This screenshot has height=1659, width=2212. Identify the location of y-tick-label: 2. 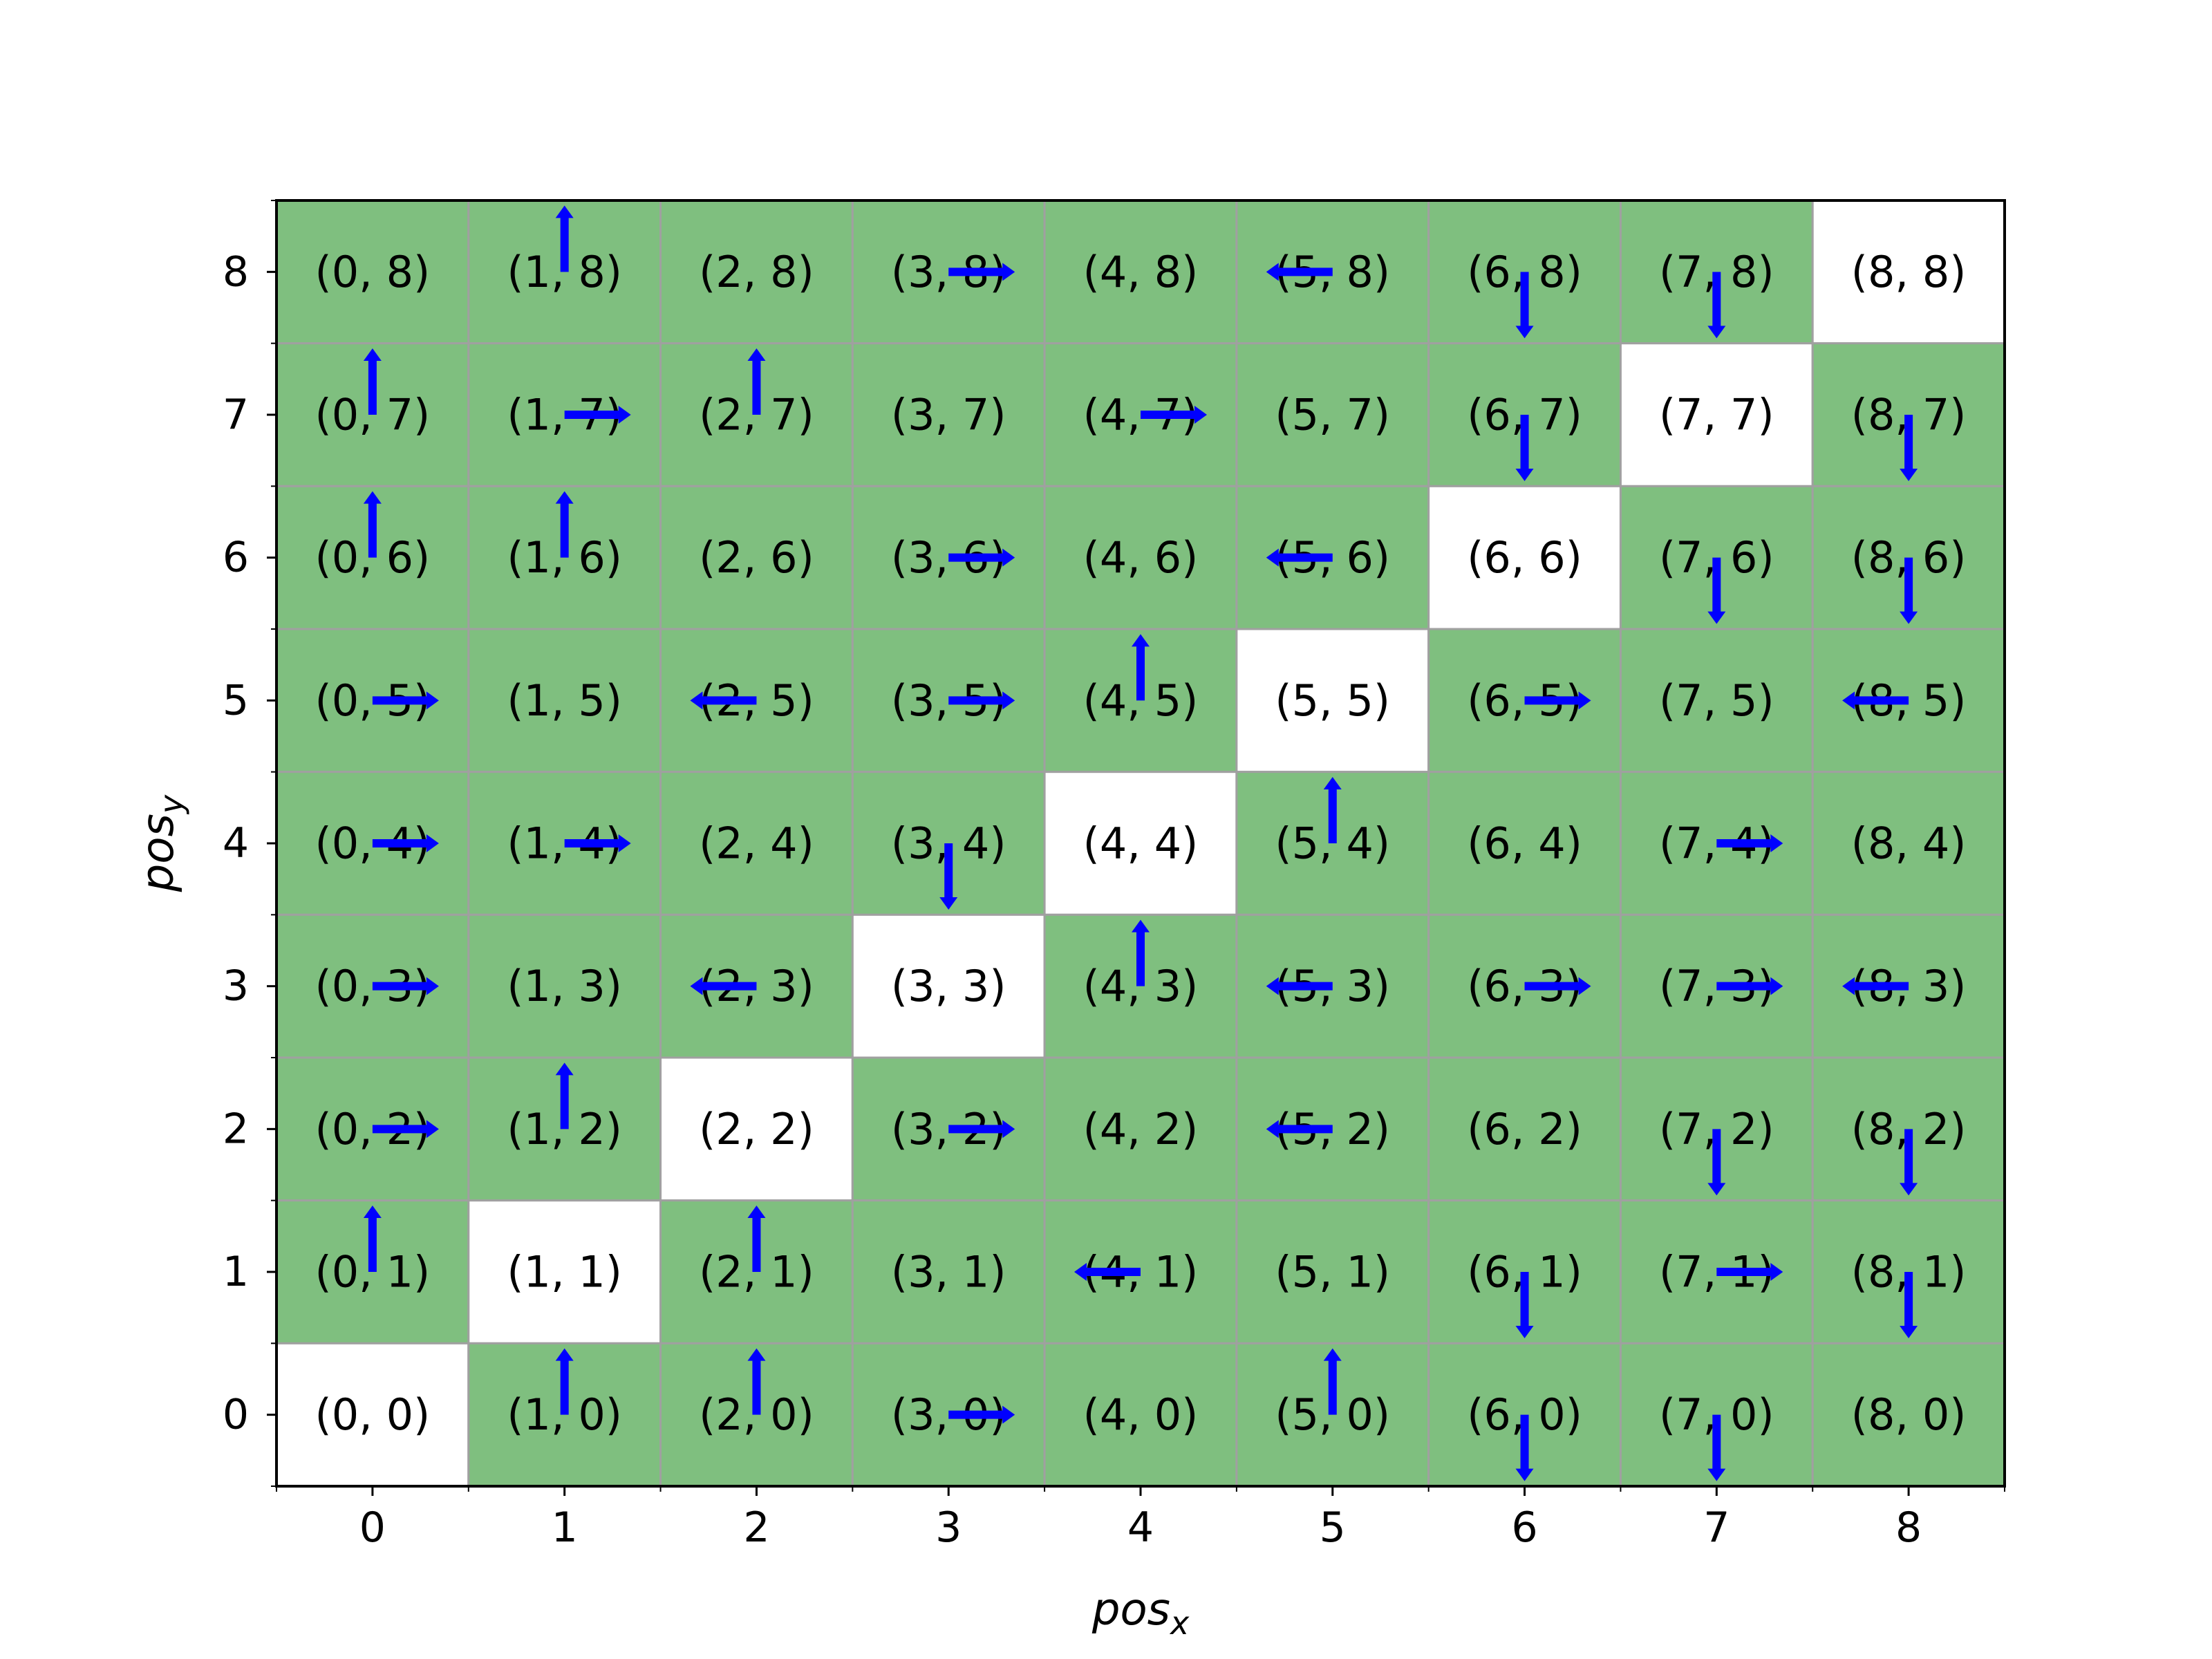
(236, 1129).